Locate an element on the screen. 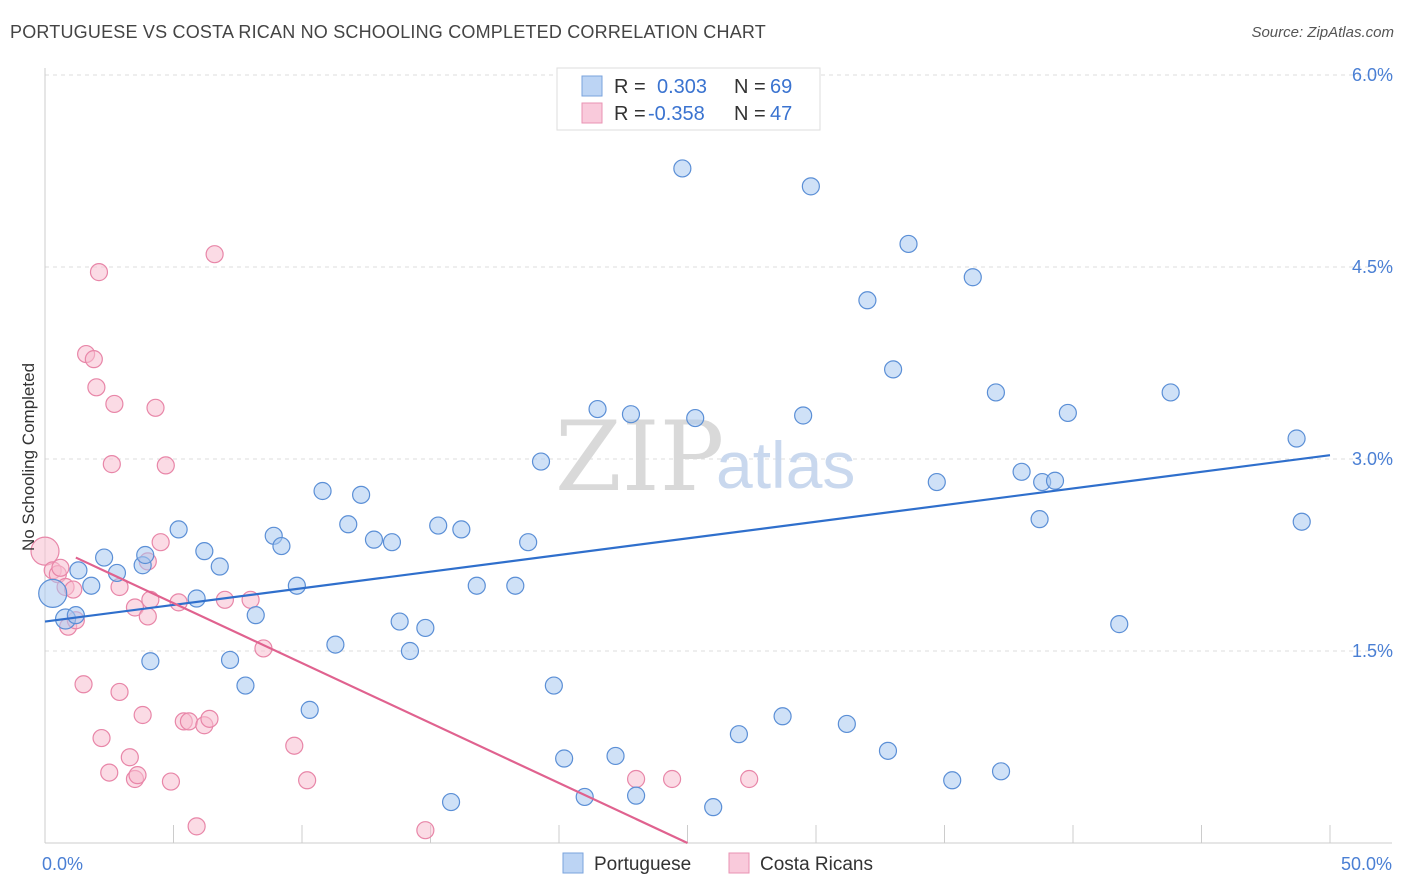 The height and width of the screenshot is (892, 1406). series-legend: Portuguese Costa Ricans is located at coordinates (717, 863).